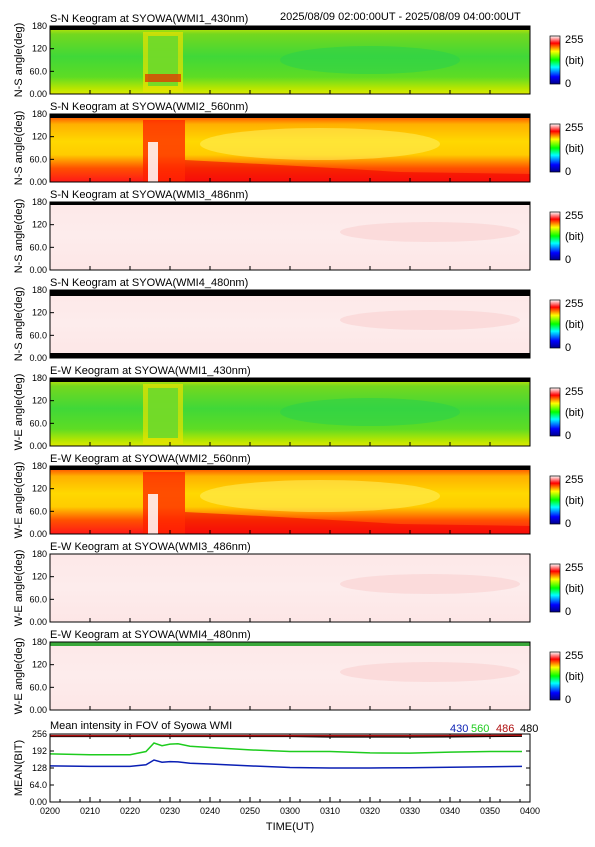  Describe the element at coordinates (149, 107) in the screenshot. I see `panel-title: S-N Keogram at SYOWA(WMI2_560nm)` at that location.